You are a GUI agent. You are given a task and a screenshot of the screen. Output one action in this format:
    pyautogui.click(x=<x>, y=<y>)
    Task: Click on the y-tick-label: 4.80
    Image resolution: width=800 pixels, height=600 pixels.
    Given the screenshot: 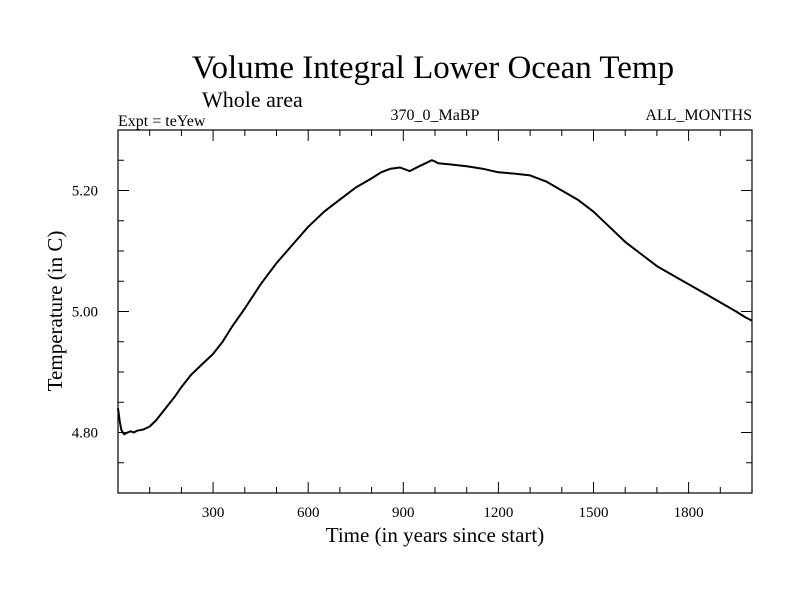 What is the action you would take?
    pyautogui.click(x=85, y=434)
    